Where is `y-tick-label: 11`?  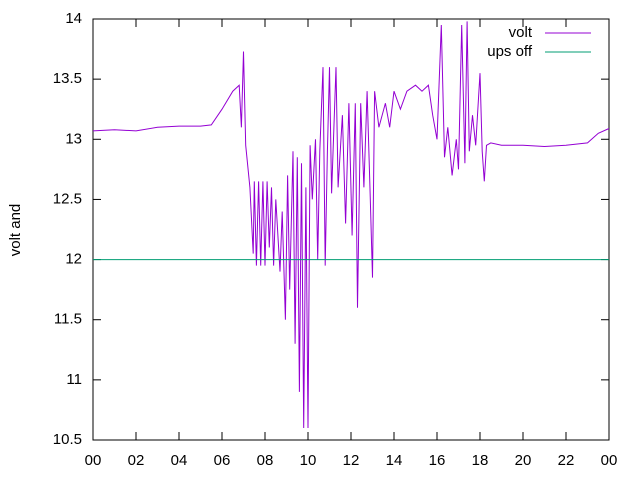
y-tick-label: 11 is located at coordinates (74, 379).